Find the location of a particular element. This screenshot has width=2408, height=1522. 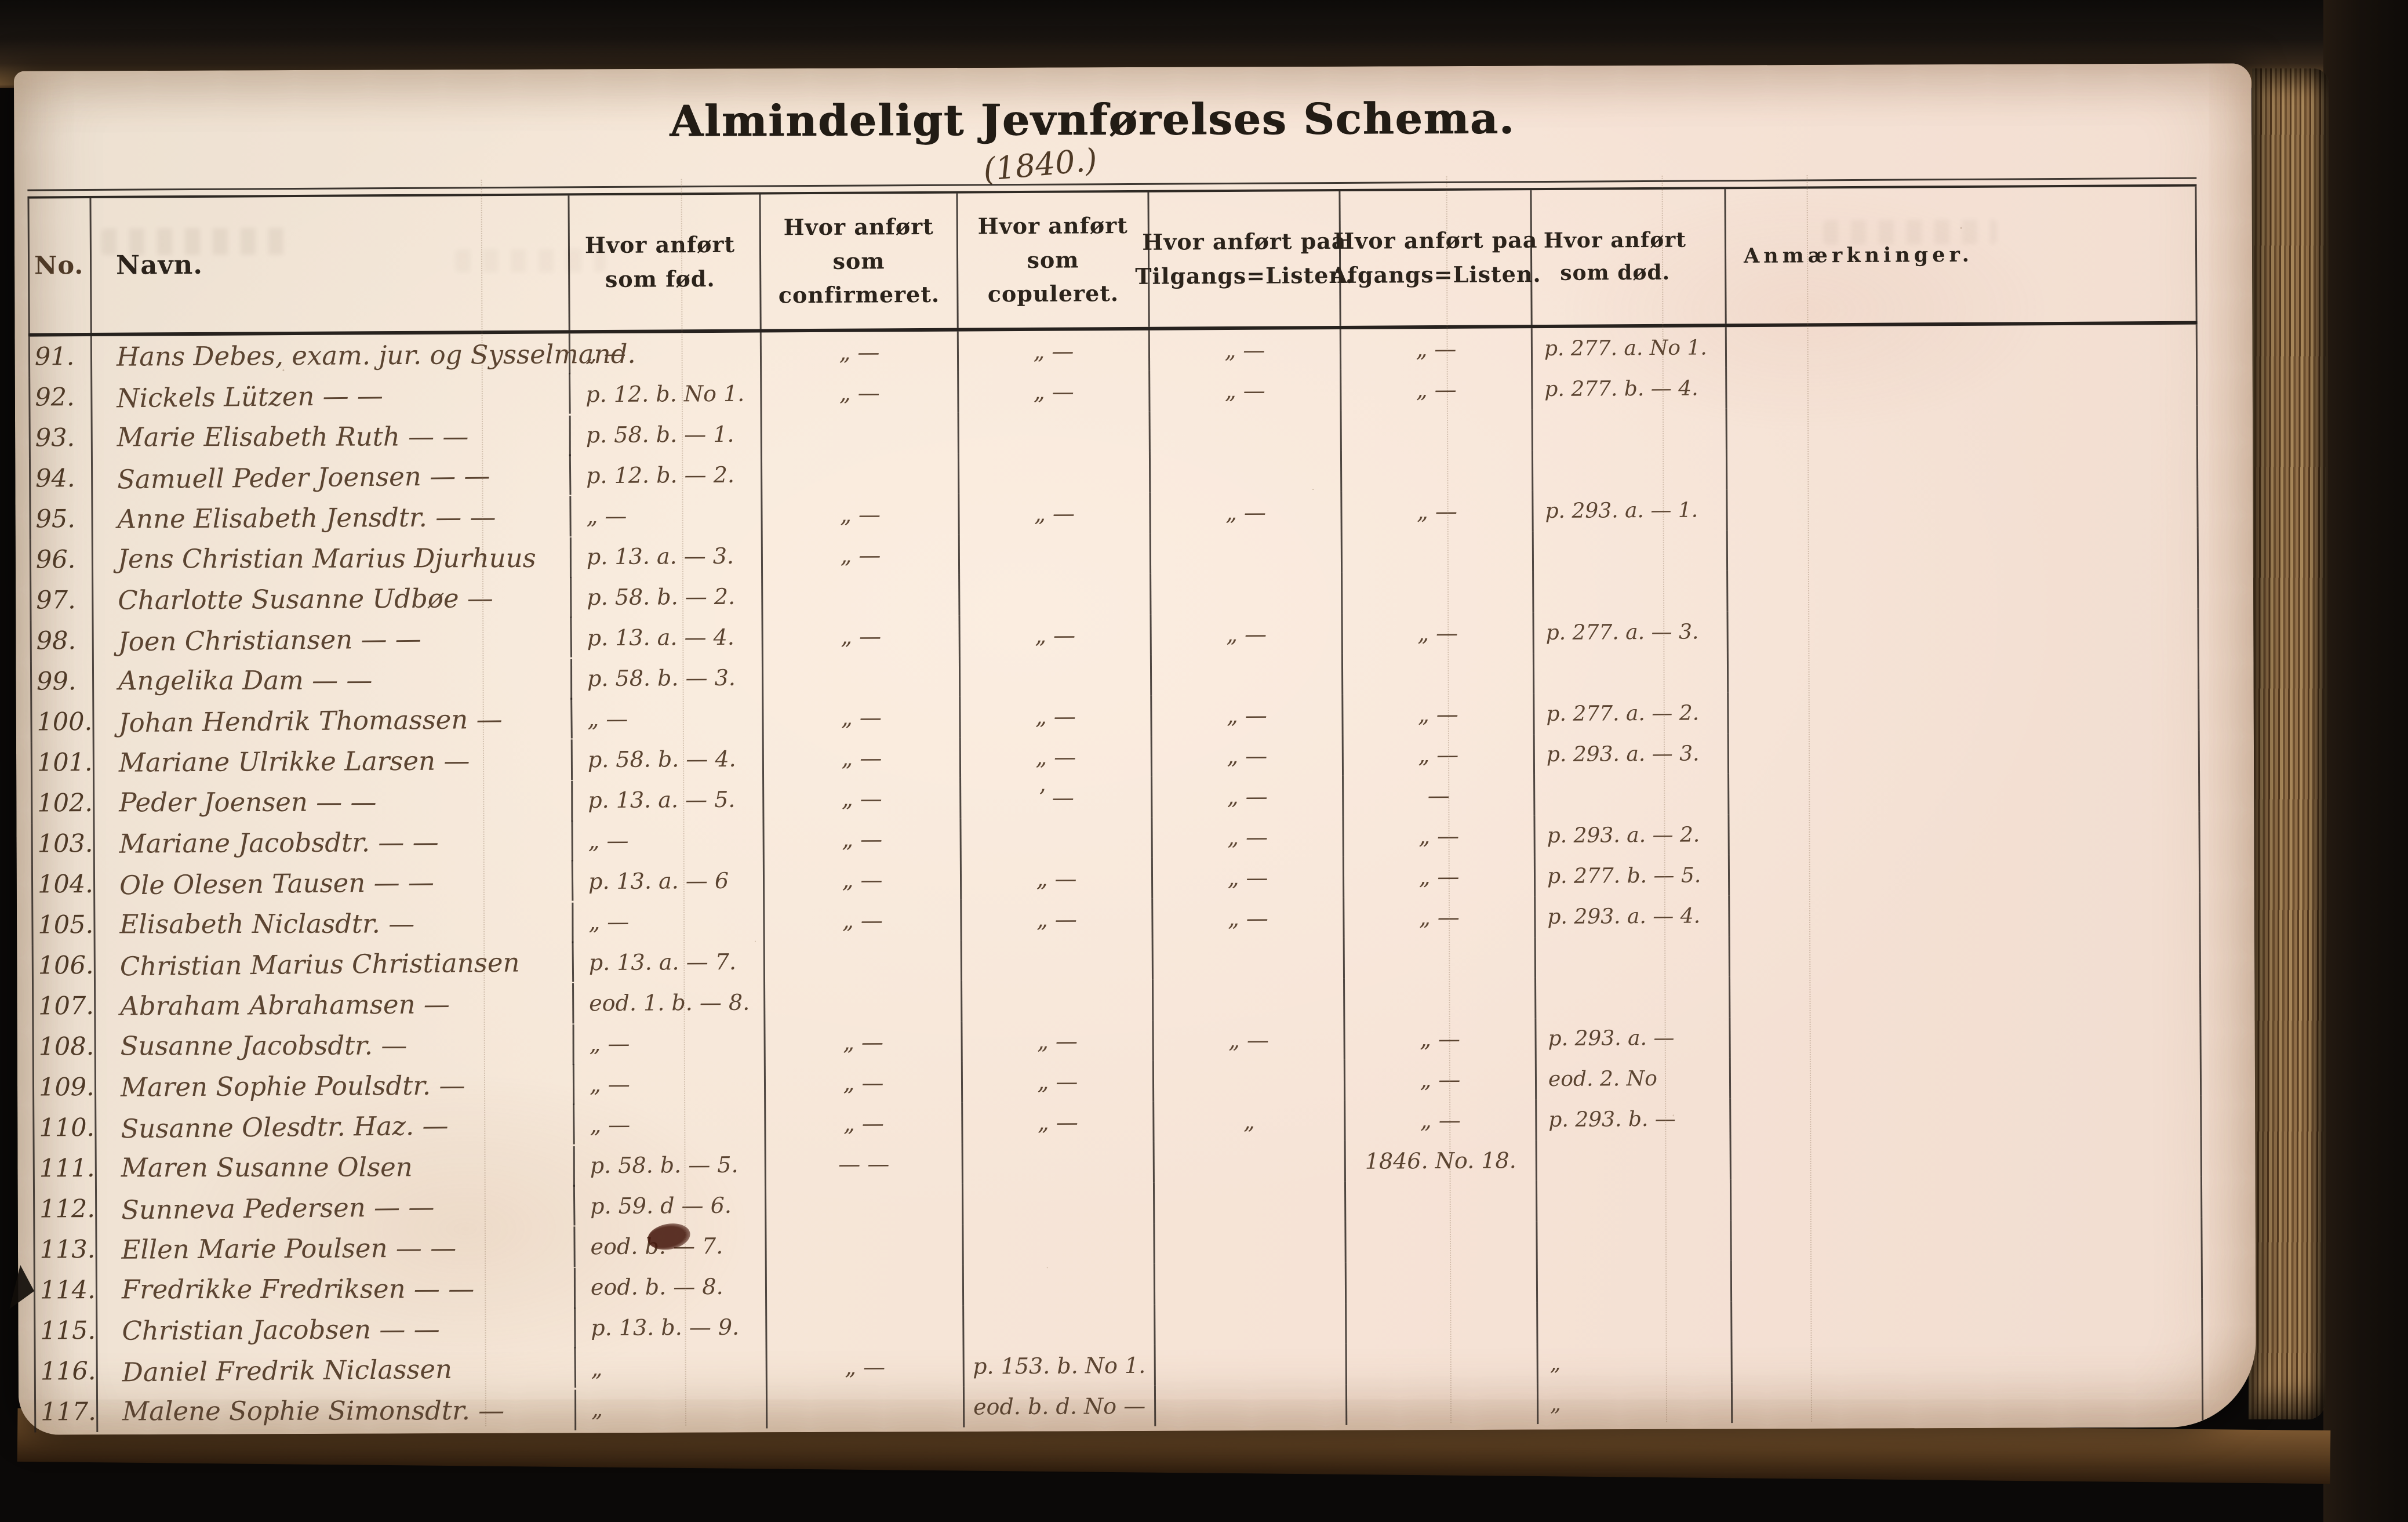

cell-navn: Anne Elisabeth Jensdtr. — — is located at coordinates (332, 517).